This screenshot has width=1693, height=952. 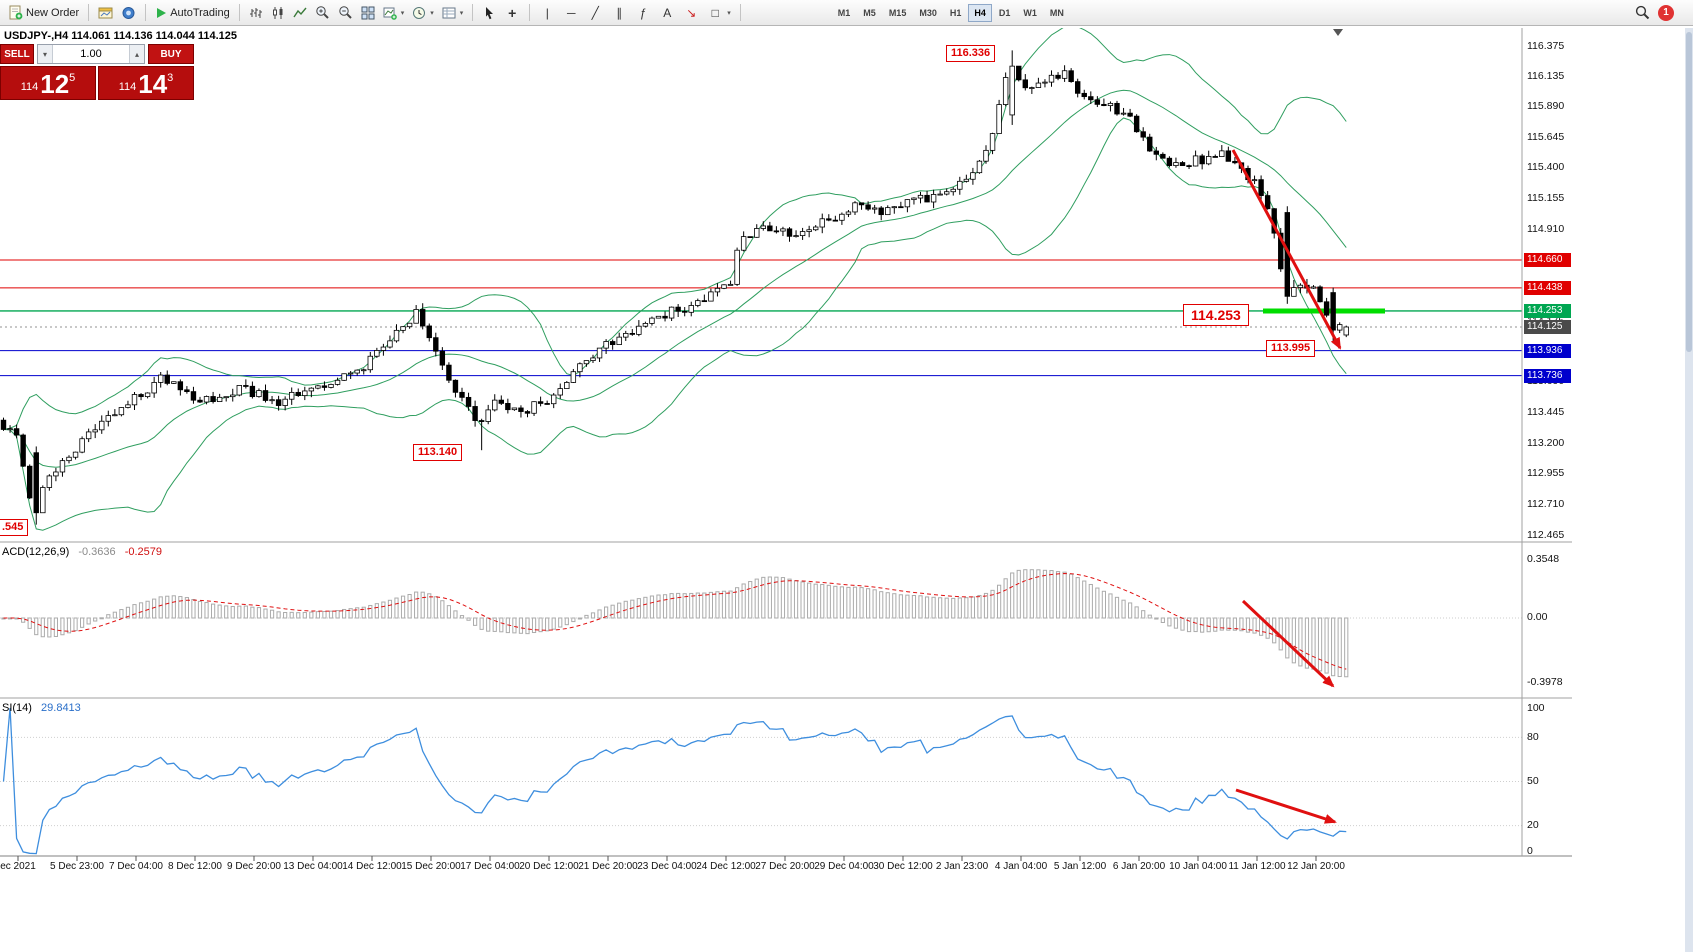 What do you see at coordinates (313, 866) in the screenshot?
I see `time-axis-label: 13 Dec 04:00` at bounding box center [313, 866].